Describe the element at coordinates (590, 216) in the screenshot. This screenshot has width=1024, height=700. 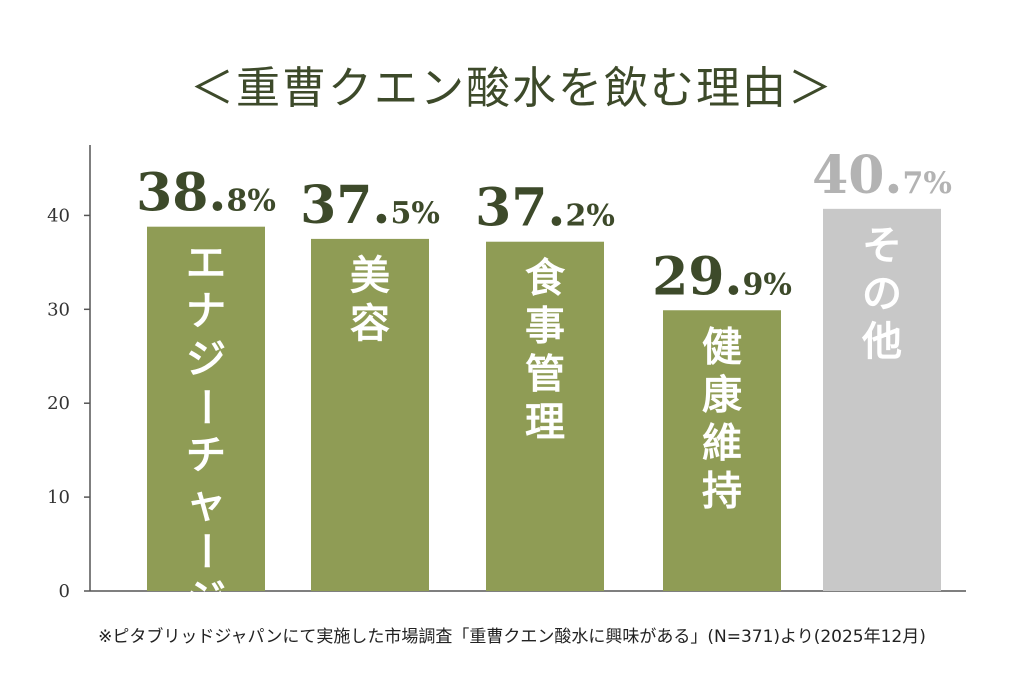
I see `value-label-decimal: 2%` at that location.